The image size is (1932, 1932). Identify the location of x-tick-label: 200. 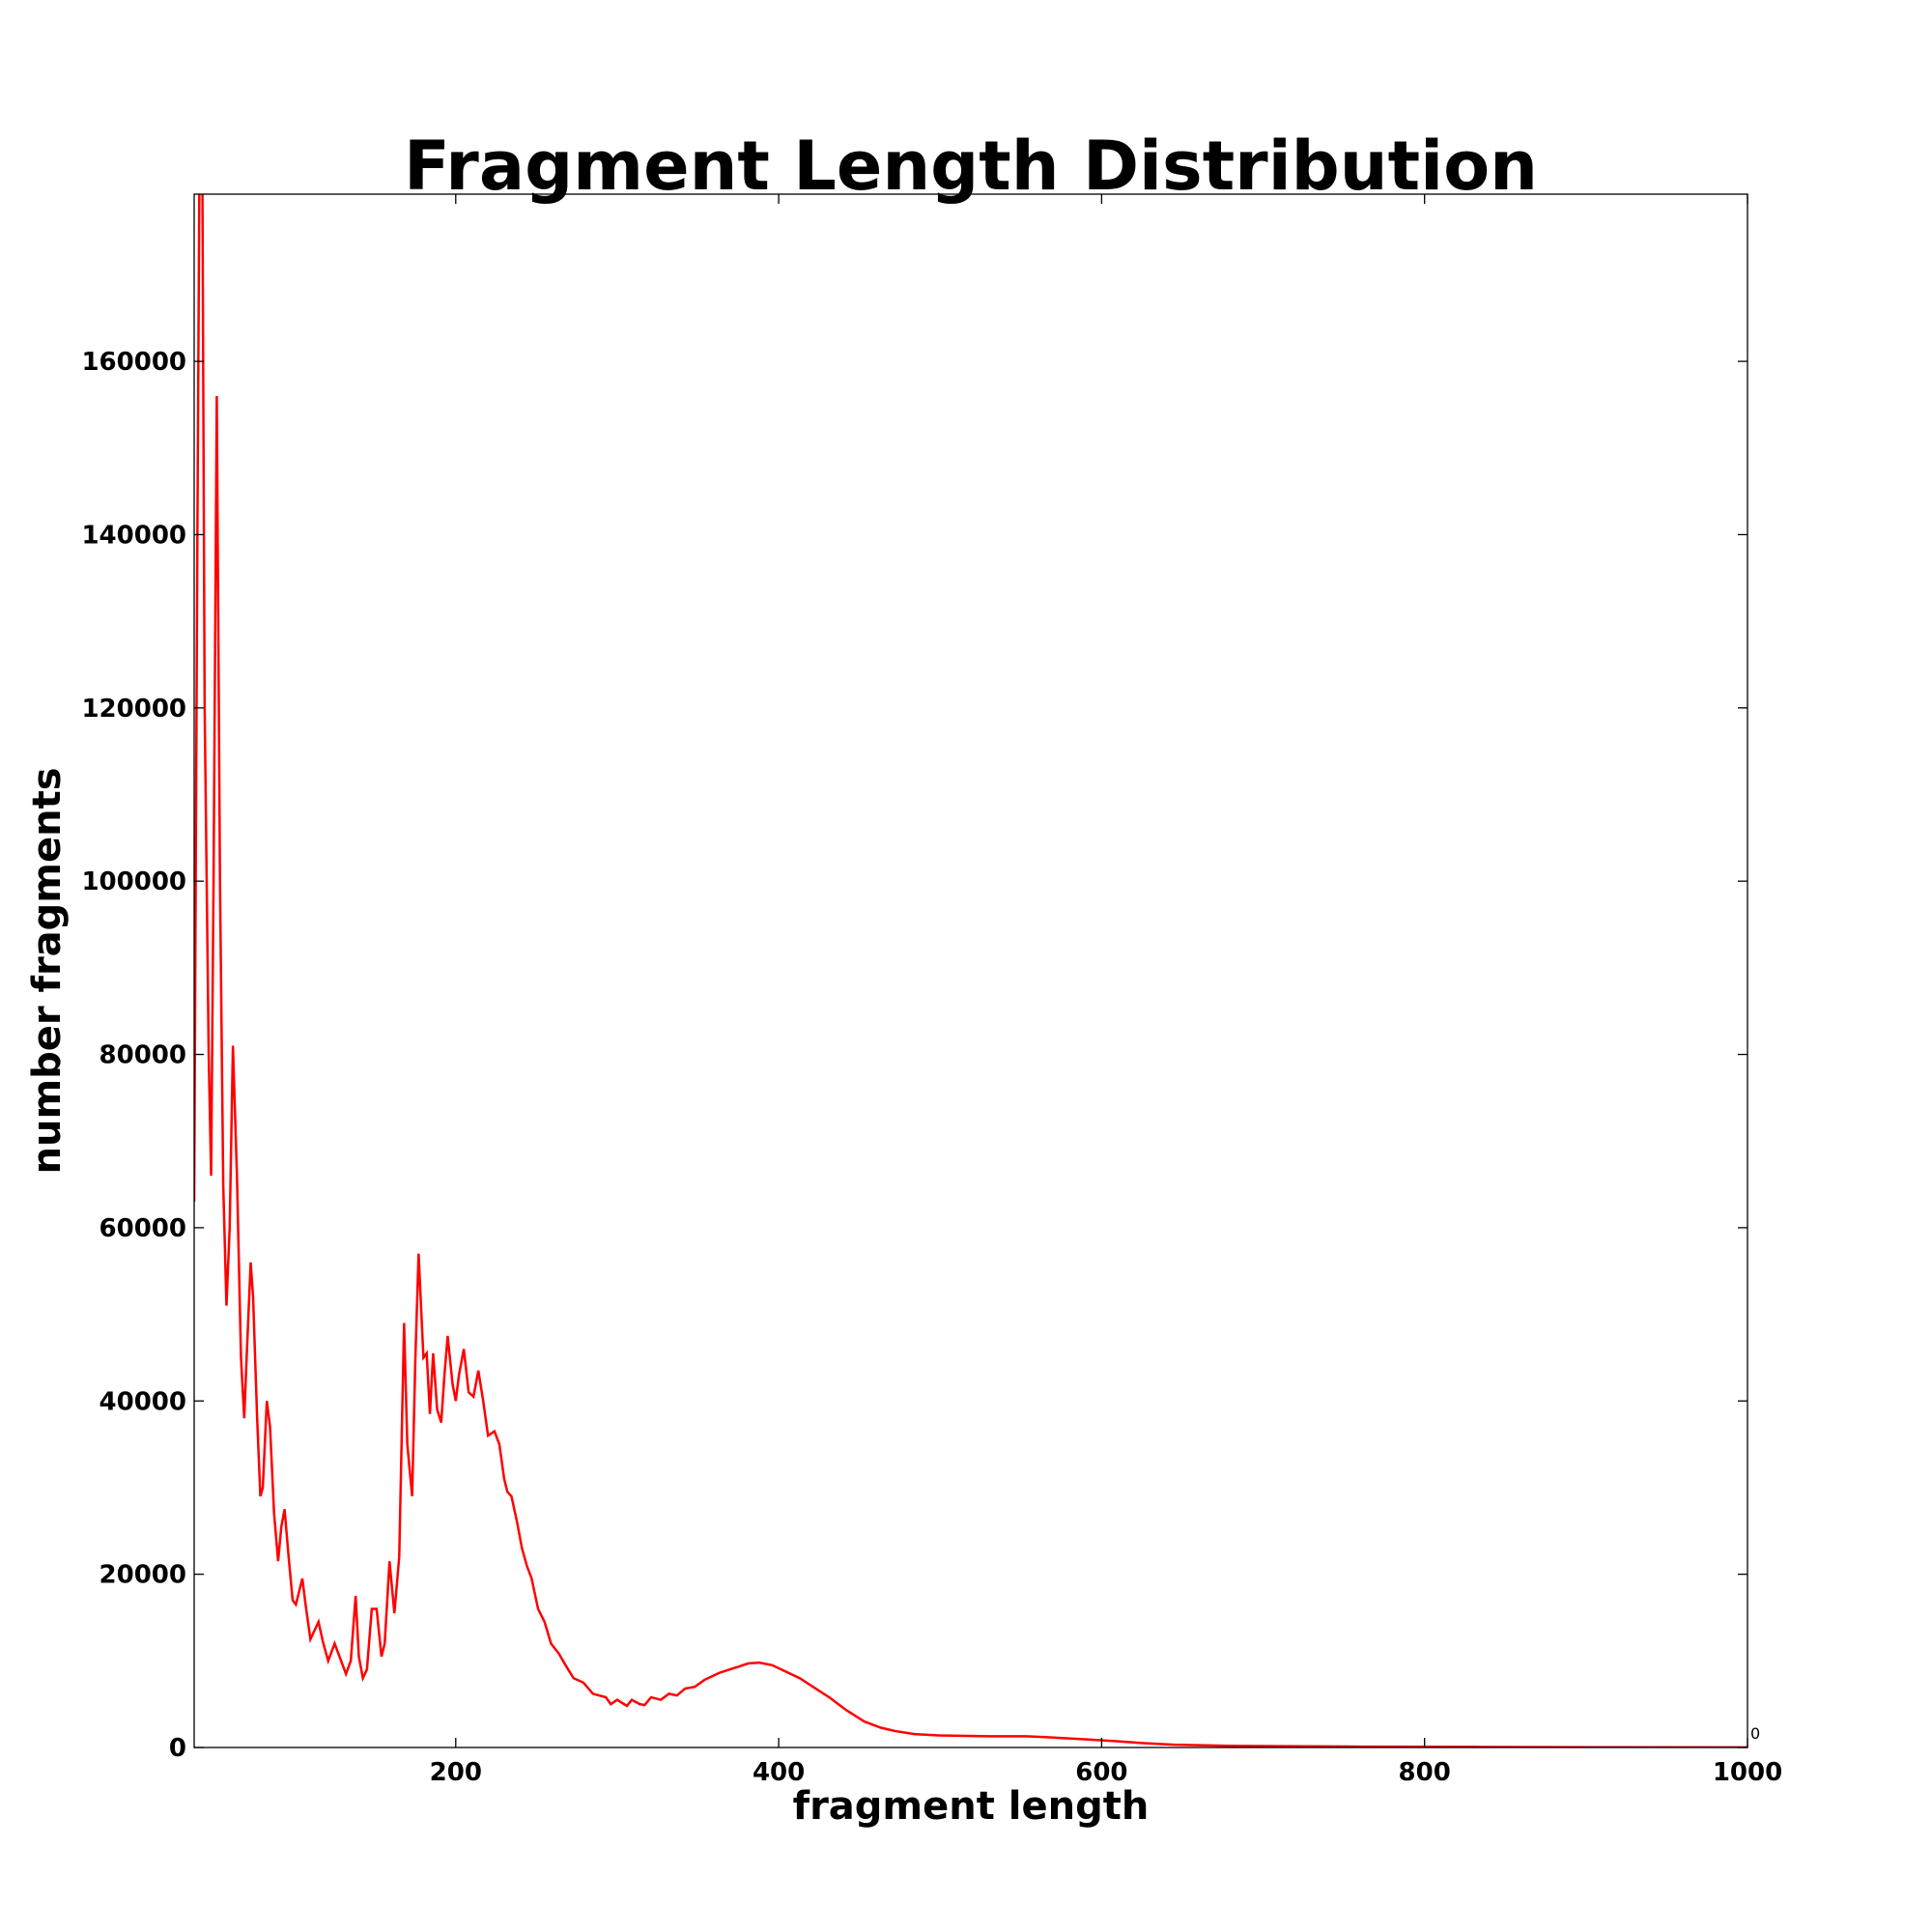
(456, 1772).